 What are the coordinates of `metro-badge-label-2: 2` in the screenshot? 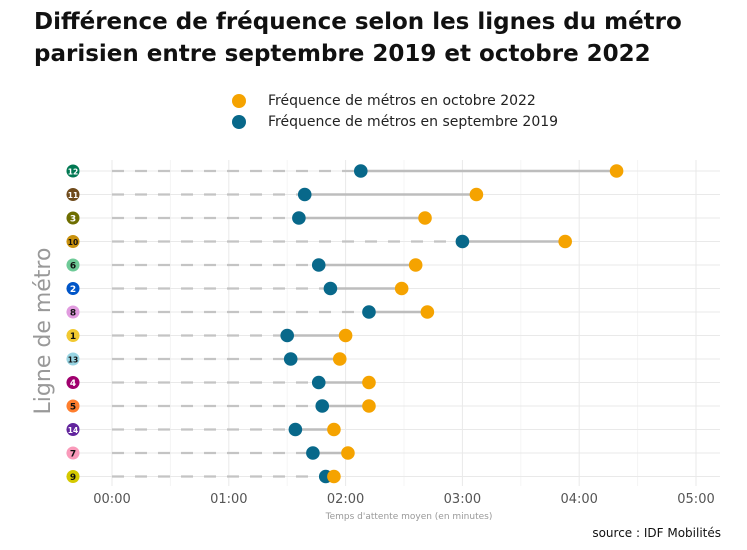 It's located at (73, 290).